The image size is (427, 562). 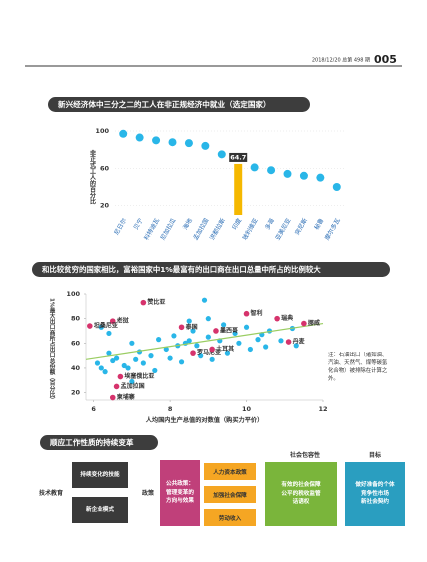 I want to click on diagram-title: 顺应工作性质的持续变革, so click(x=92, y=442).